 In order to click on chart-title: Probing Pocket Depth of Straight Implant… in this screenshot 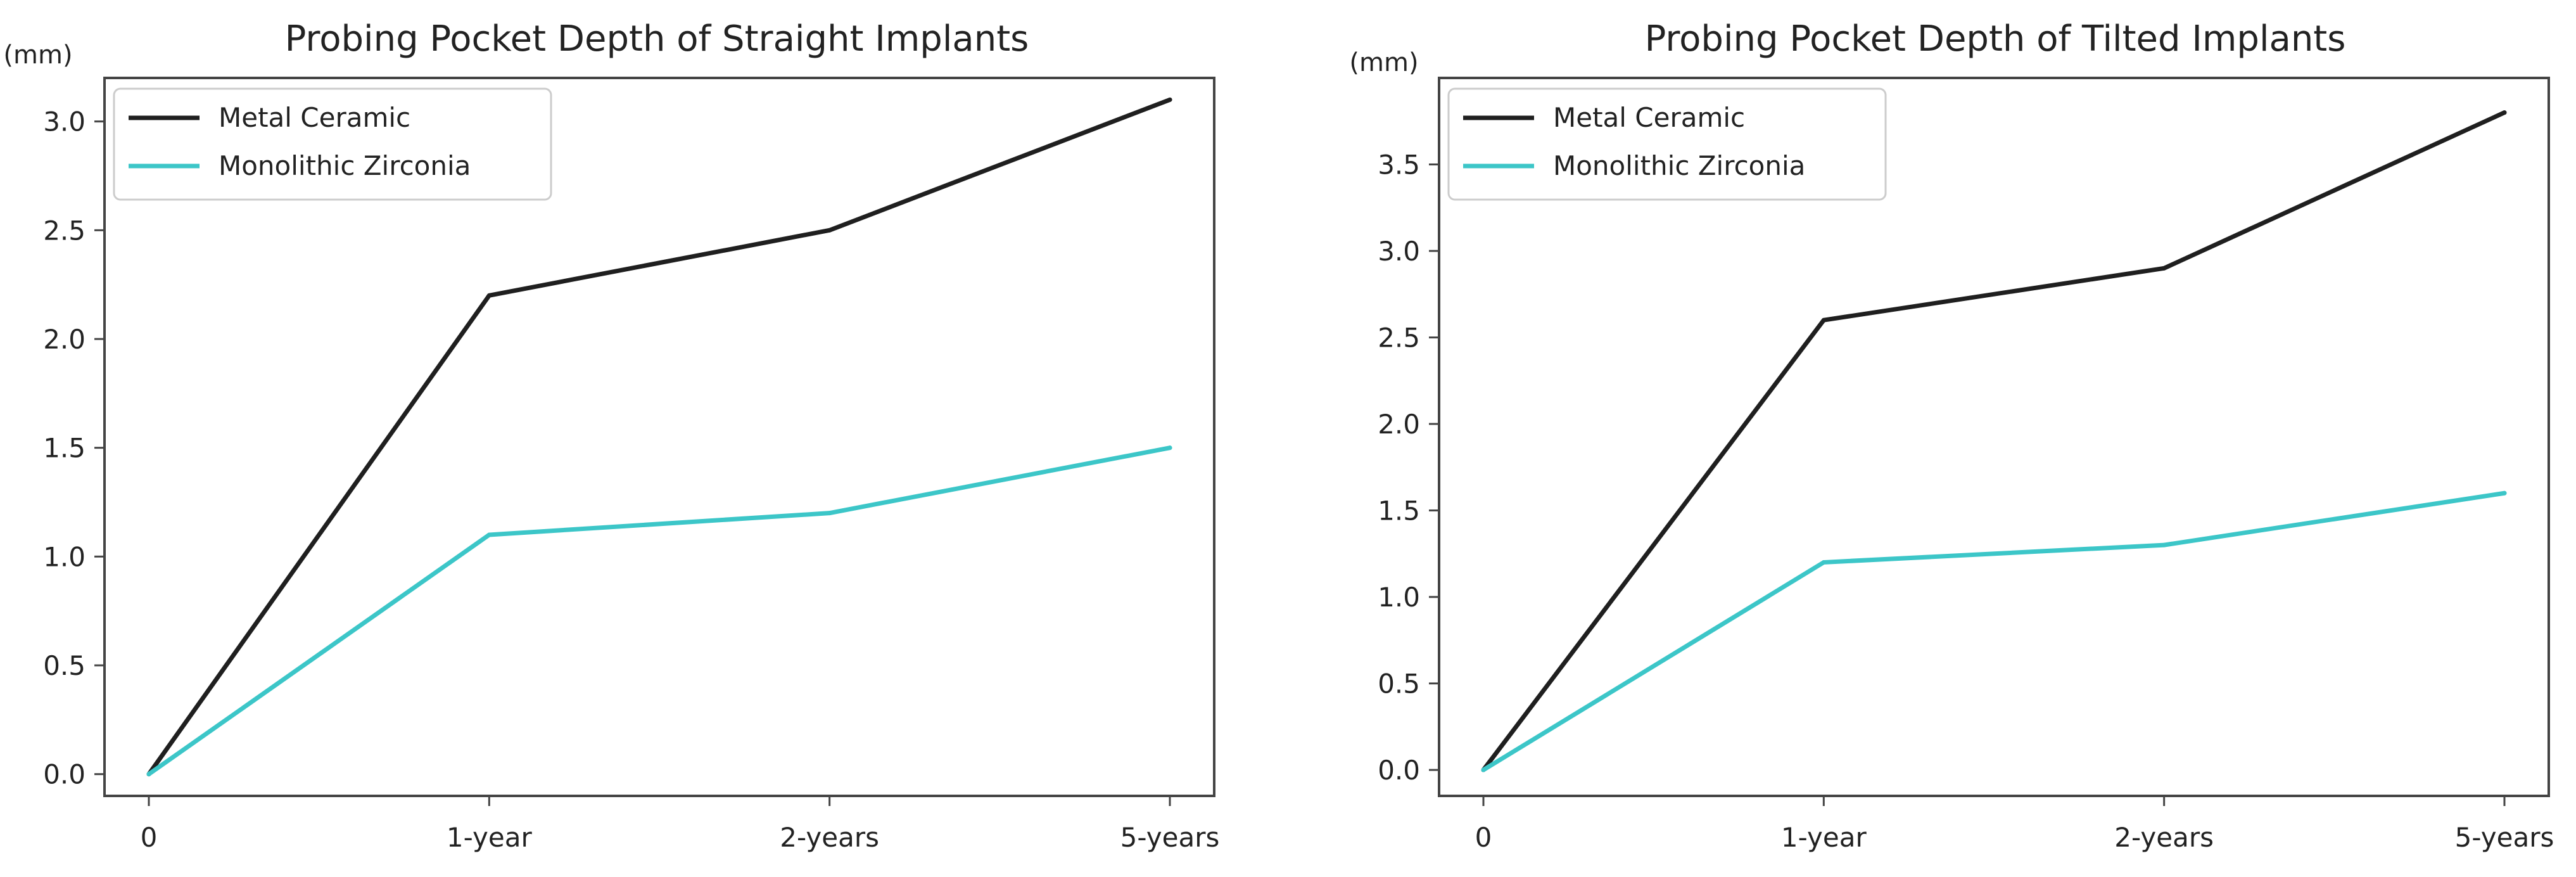, I will do `click(657, 39)`.